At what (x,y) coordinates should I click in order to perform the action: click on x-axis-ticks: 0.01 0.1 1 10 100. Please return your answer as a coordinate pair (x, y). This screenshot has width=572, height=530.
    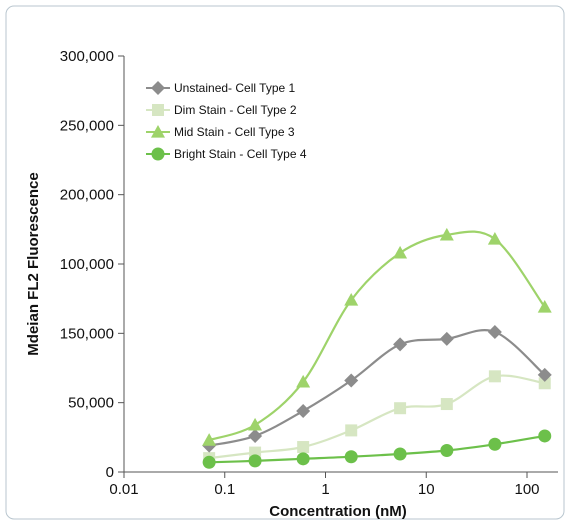
    Looking at the image, I should click on (324, 485).